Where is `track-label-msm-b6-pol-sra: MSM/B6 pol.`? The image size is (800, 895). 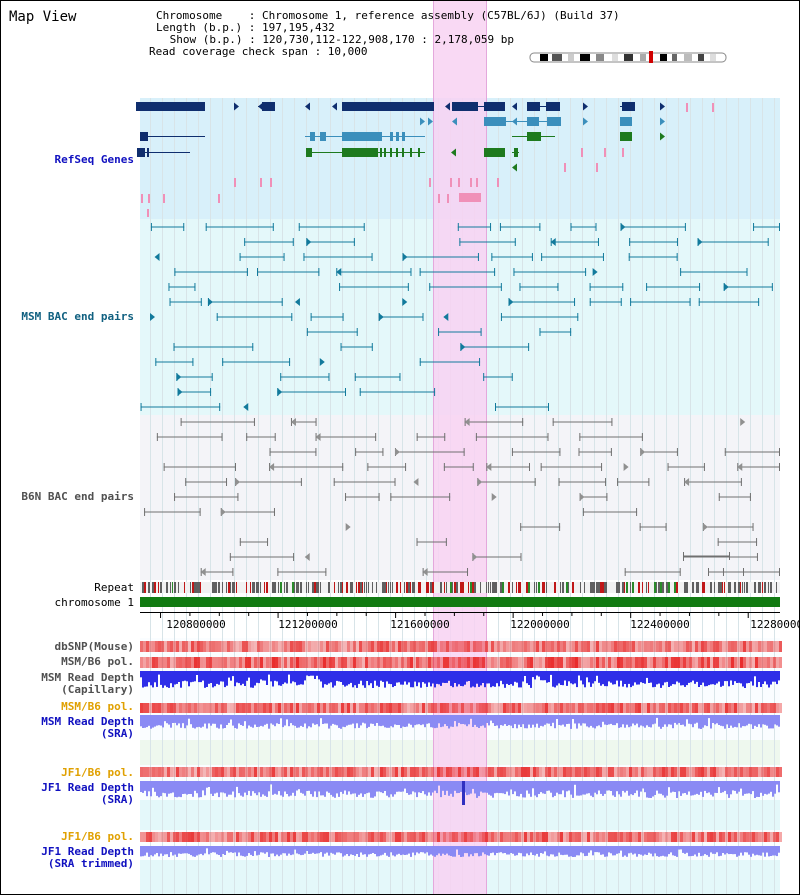 track-label-msm-b6-pol-sra: MSM/B6 pol. is located at coordinates (97, 706).